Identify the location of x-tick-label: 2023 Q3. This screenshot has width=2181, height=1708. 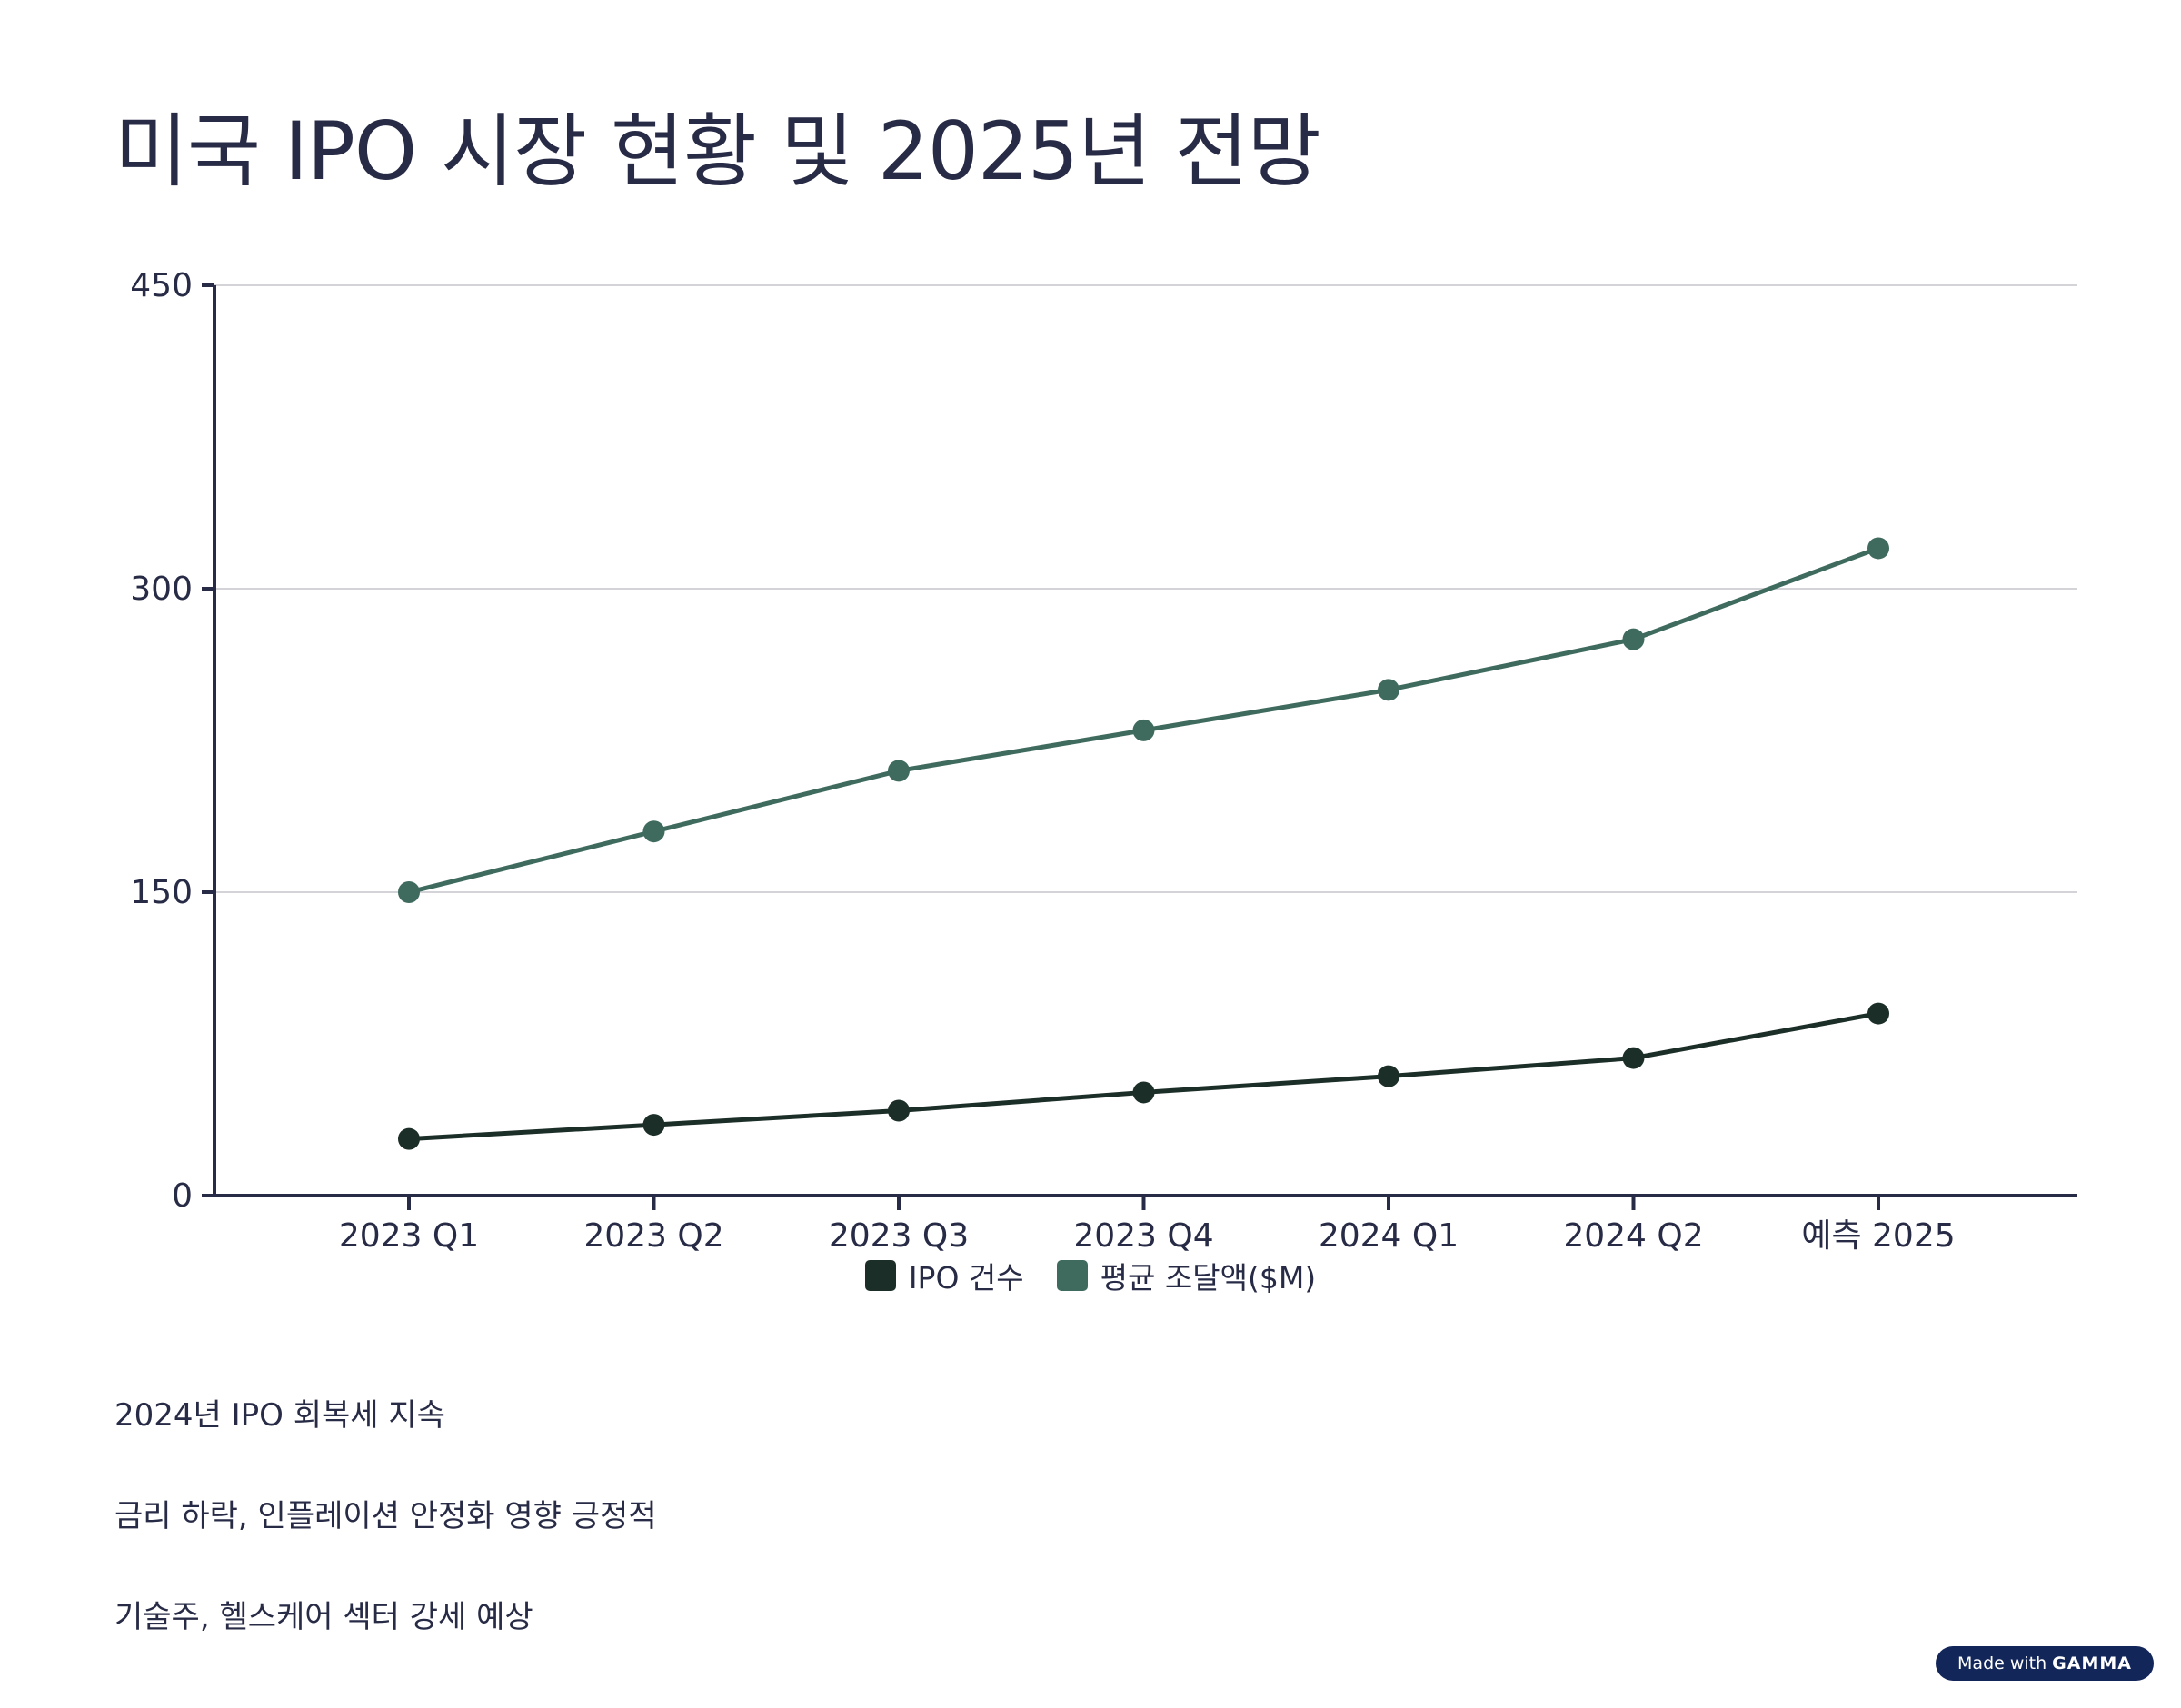
(899, 1236).